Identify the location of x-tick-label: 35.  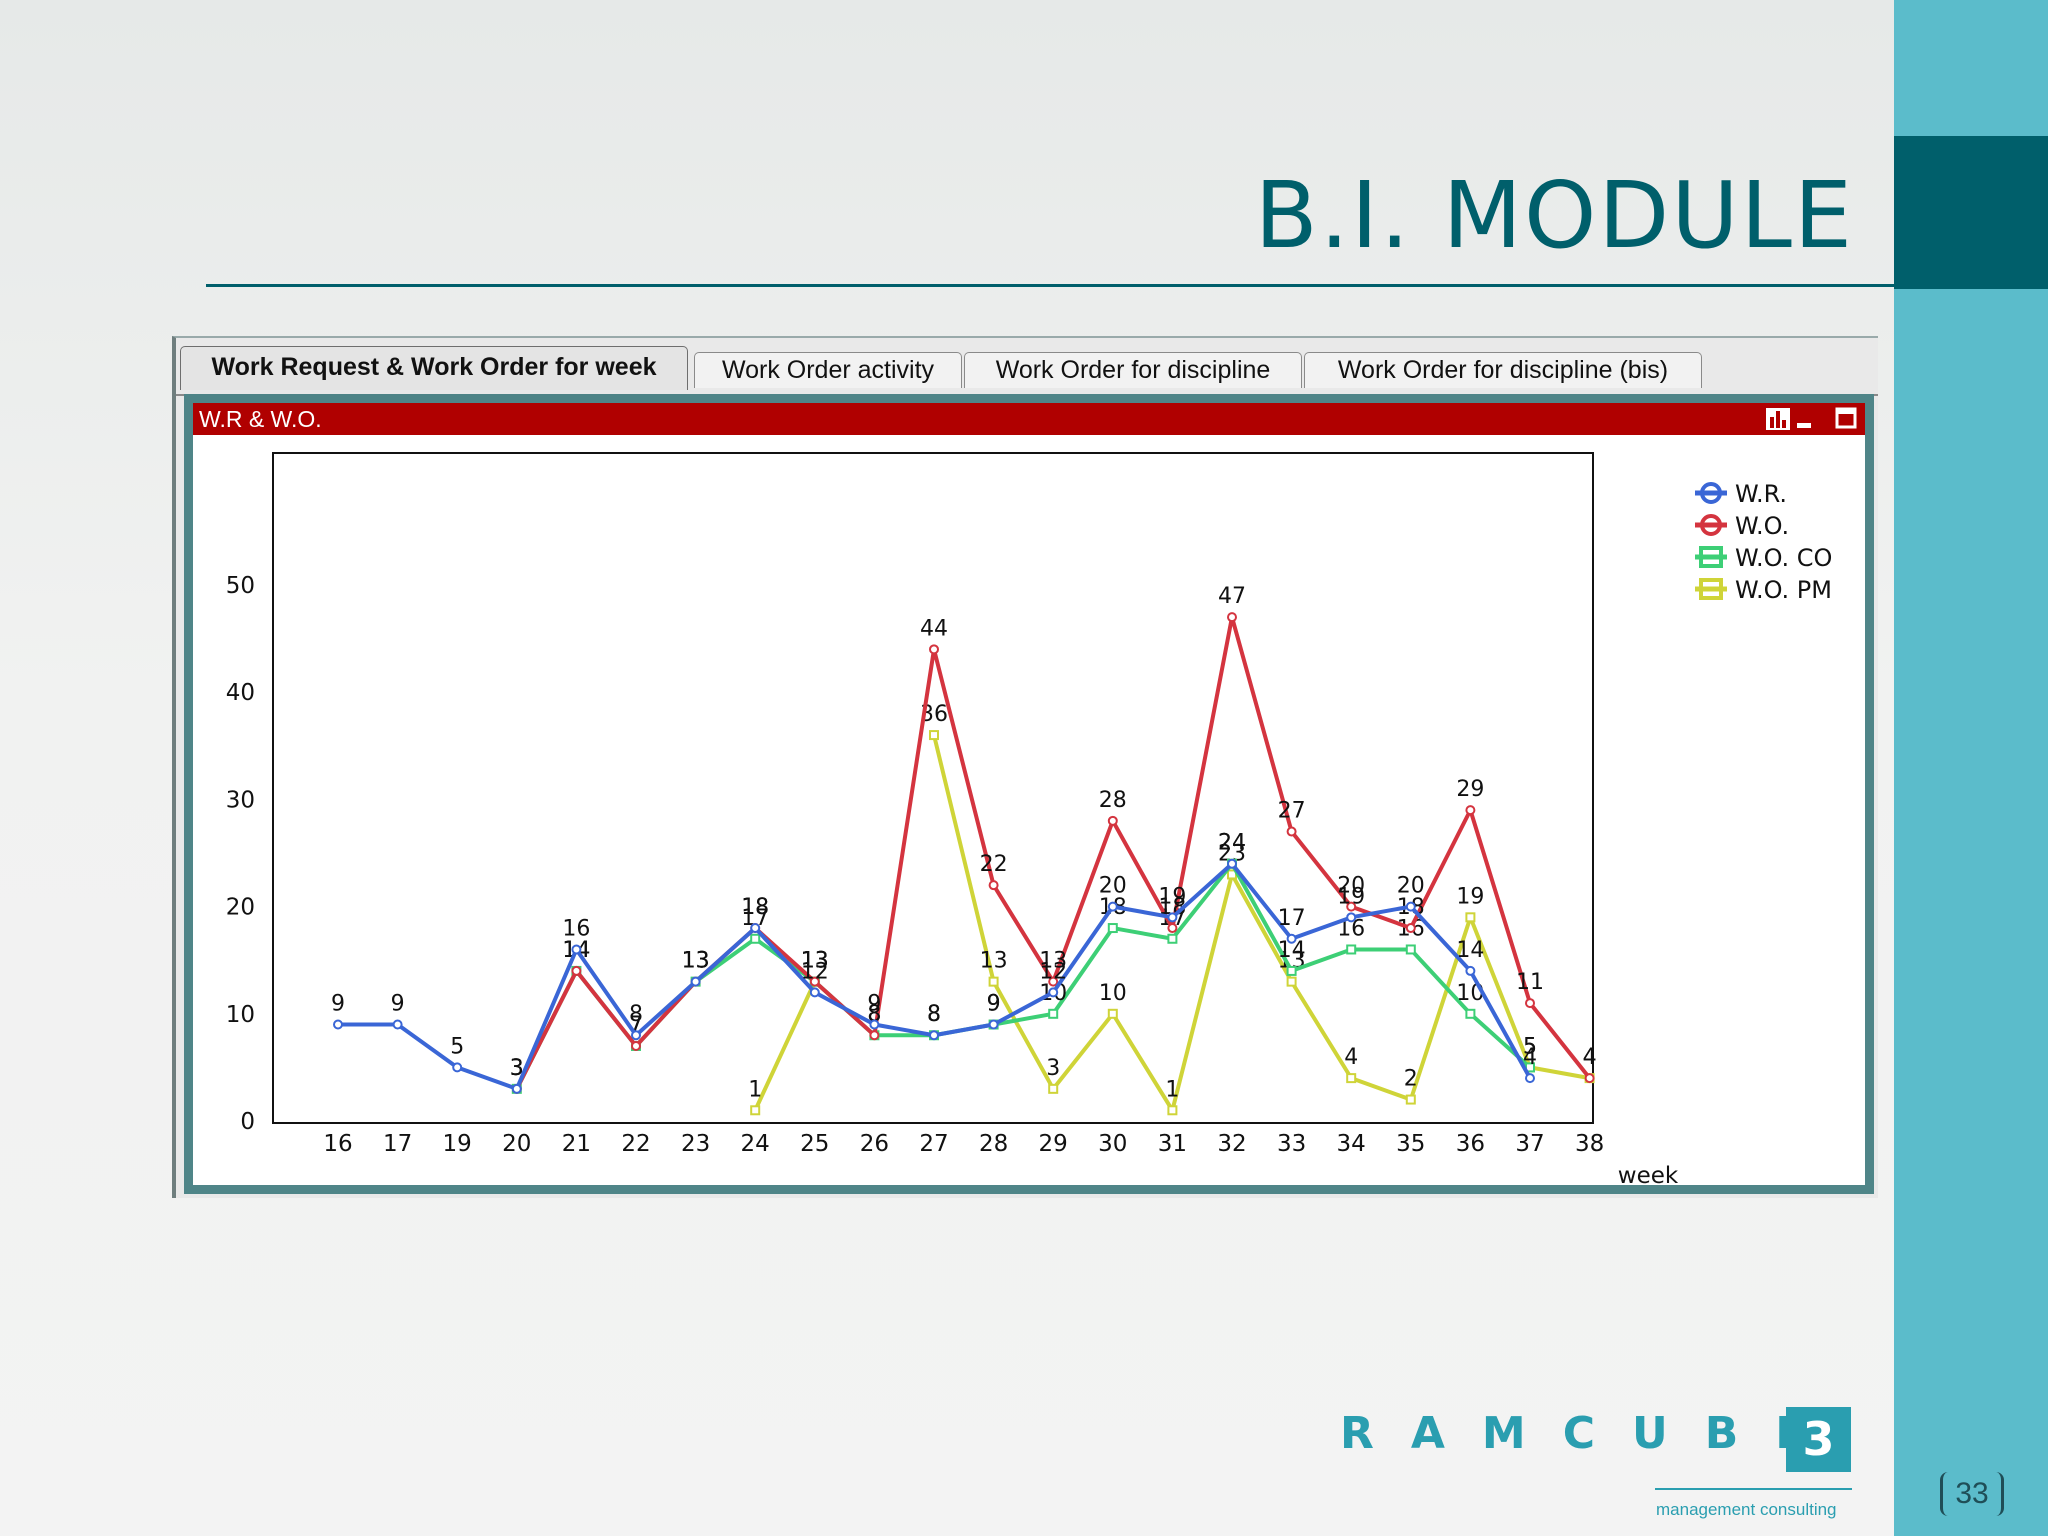
(1410, 1144).